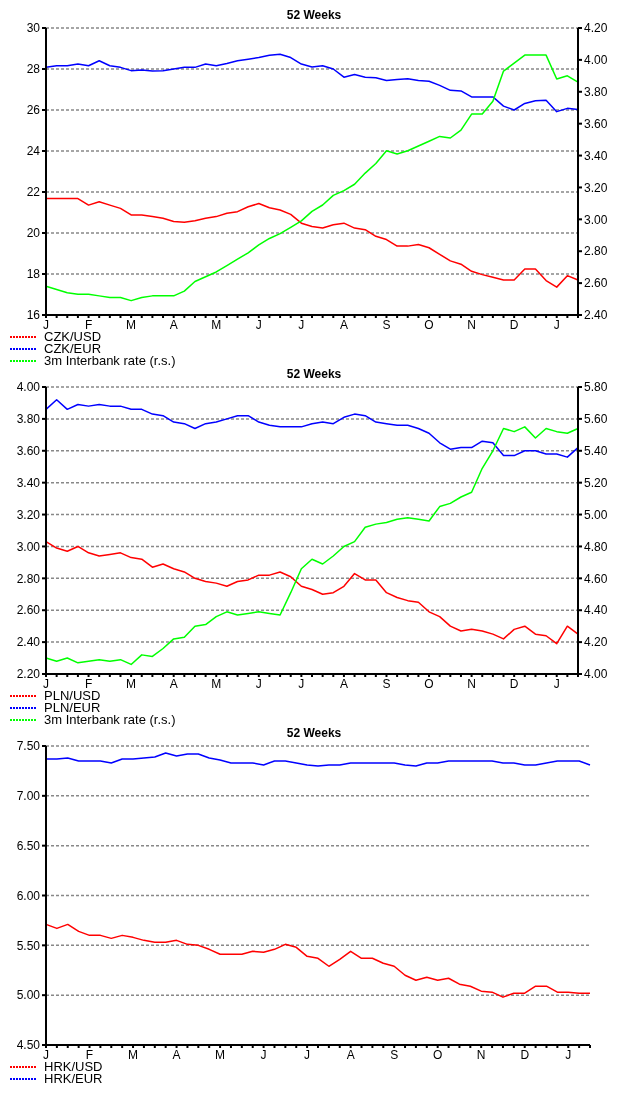 The width and height of the screenshot is (628, 1100). Describe the element at coordinates (28, 895) in the screenshot. I see `y-tick-label: 6.00` at that location.